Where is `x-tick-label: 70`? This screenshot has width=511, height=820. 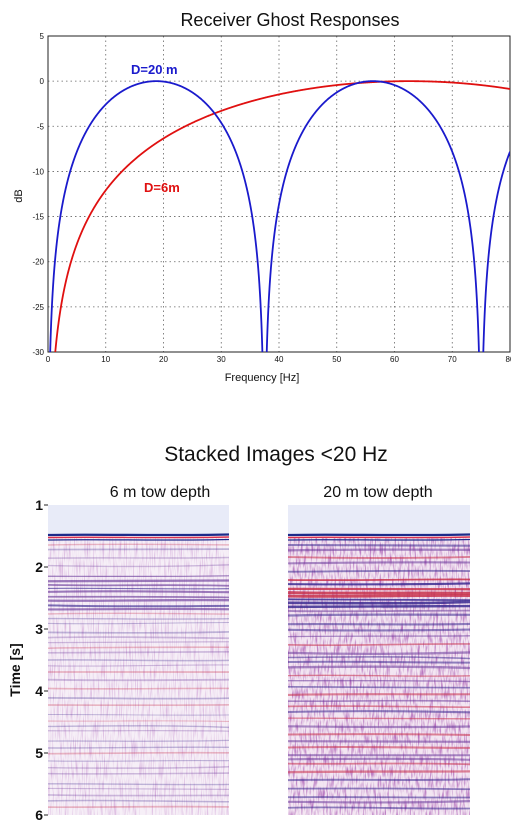 x-tick-label: 70 is located at coordinates (452, 359).